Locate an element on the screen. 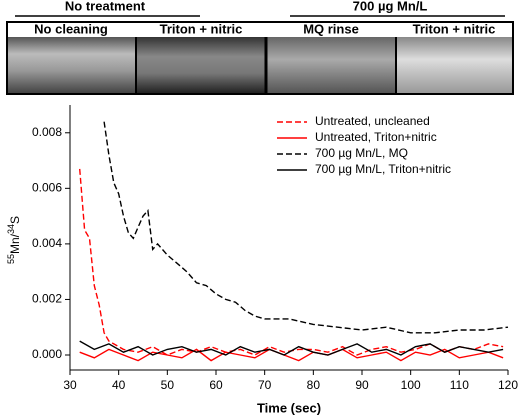 The image size is (520, 420). x-tick-label: 30 is located at coordinates (70, 385).